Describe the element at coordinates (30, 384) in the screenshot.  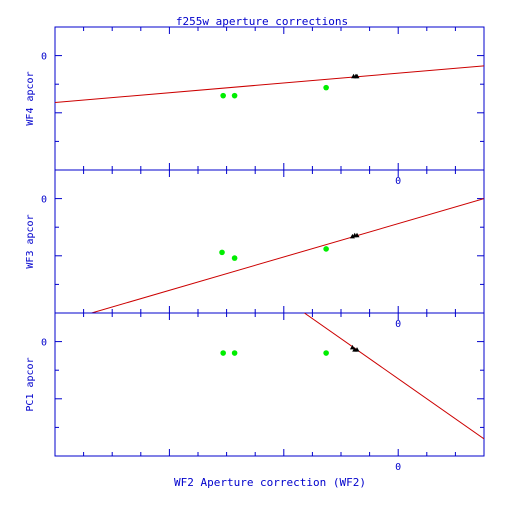
I see `y-axis-label: PC1 apcor` at that location.